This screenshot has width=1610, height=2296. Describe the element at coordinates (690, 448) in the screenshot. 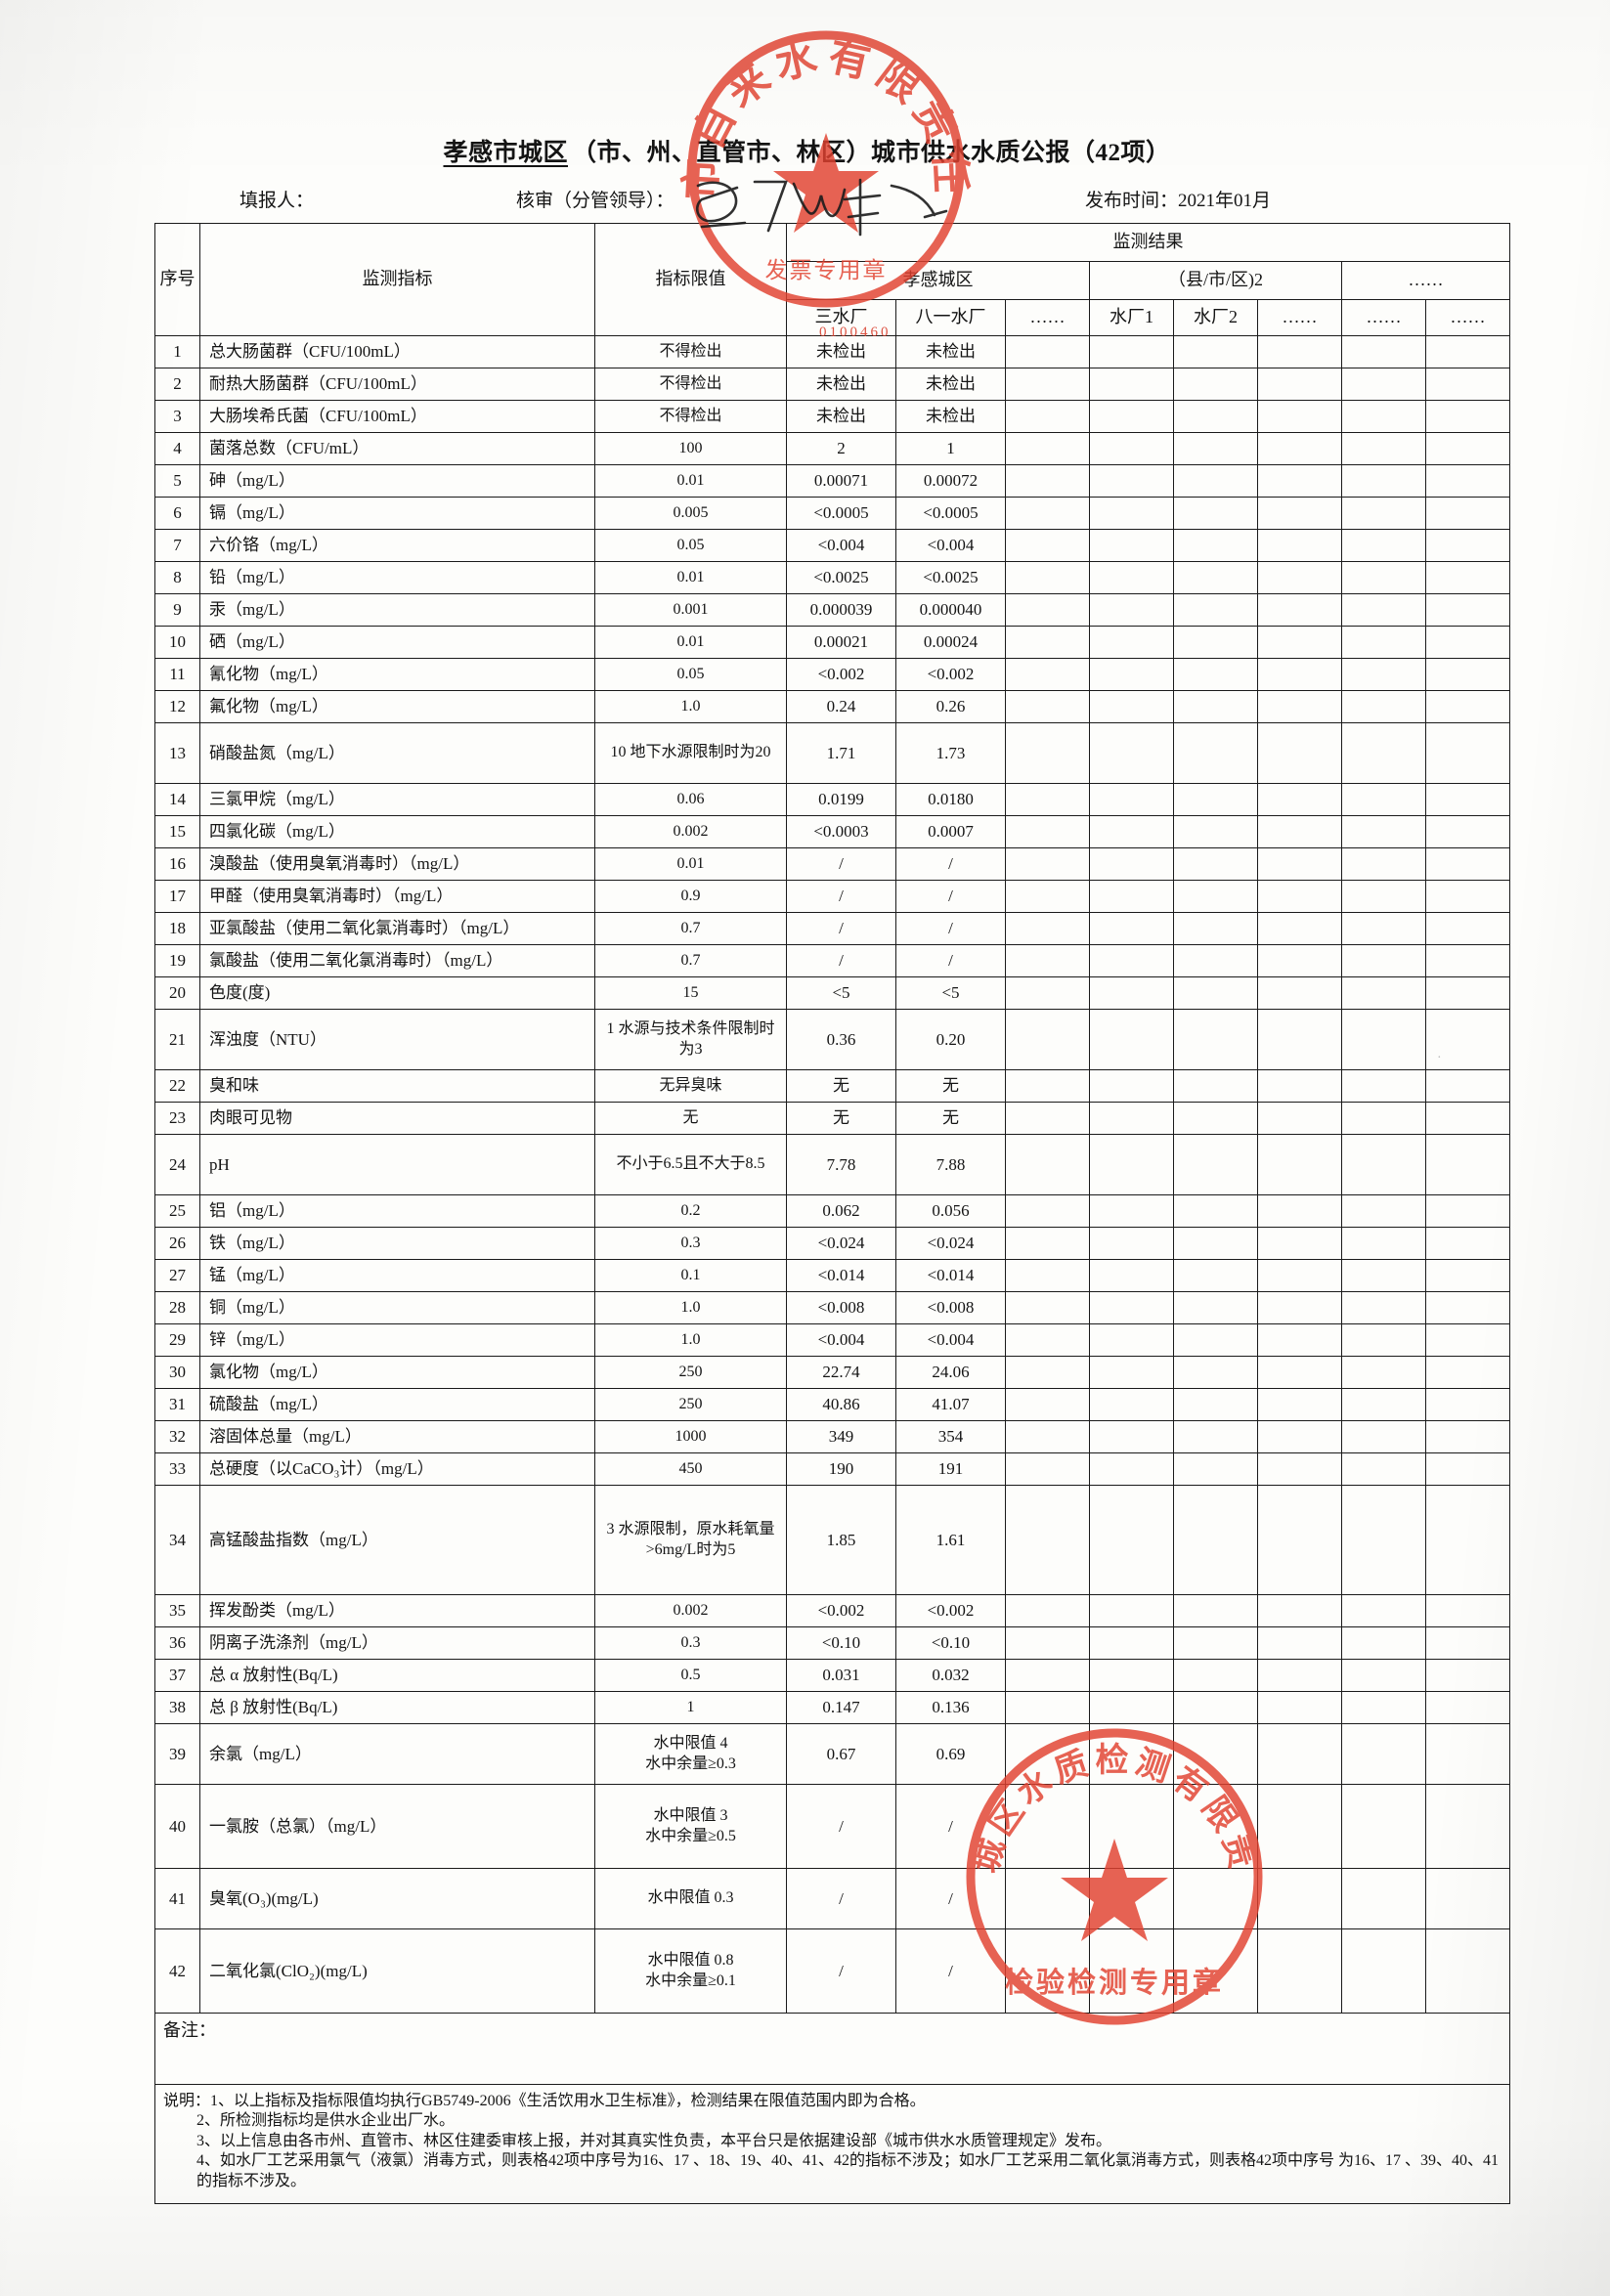

I see `cell-limit: 100` at that location.